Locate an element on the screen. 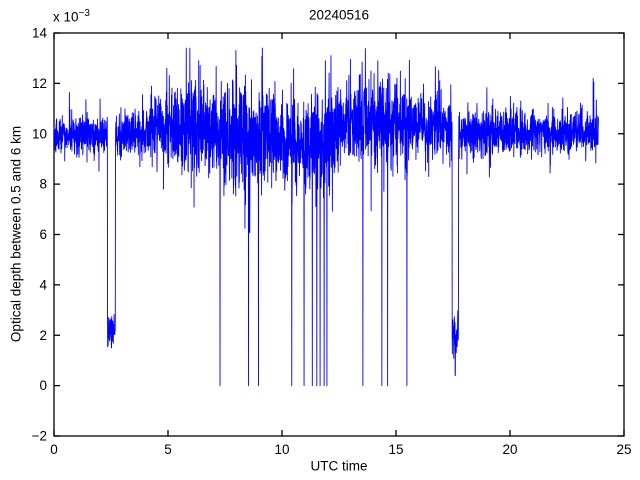 The image size is (640, 480). x-tick-label: 20 is located at coordinates (509, 449).